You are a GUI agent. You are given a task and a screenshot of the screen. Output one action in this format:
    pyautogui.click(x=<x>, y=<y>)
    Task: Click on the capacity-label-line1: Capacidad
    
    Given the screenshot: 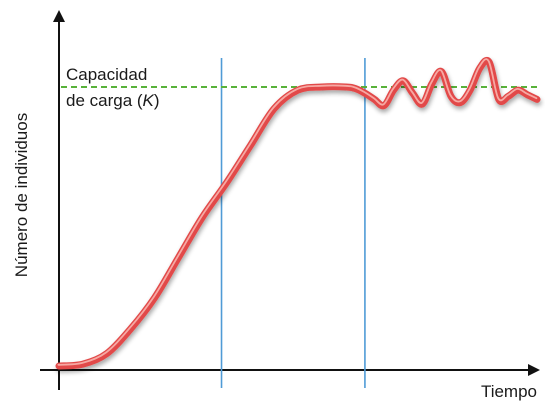 What is the action you would take?
    pyautogui.click(x=106, y=74)
    